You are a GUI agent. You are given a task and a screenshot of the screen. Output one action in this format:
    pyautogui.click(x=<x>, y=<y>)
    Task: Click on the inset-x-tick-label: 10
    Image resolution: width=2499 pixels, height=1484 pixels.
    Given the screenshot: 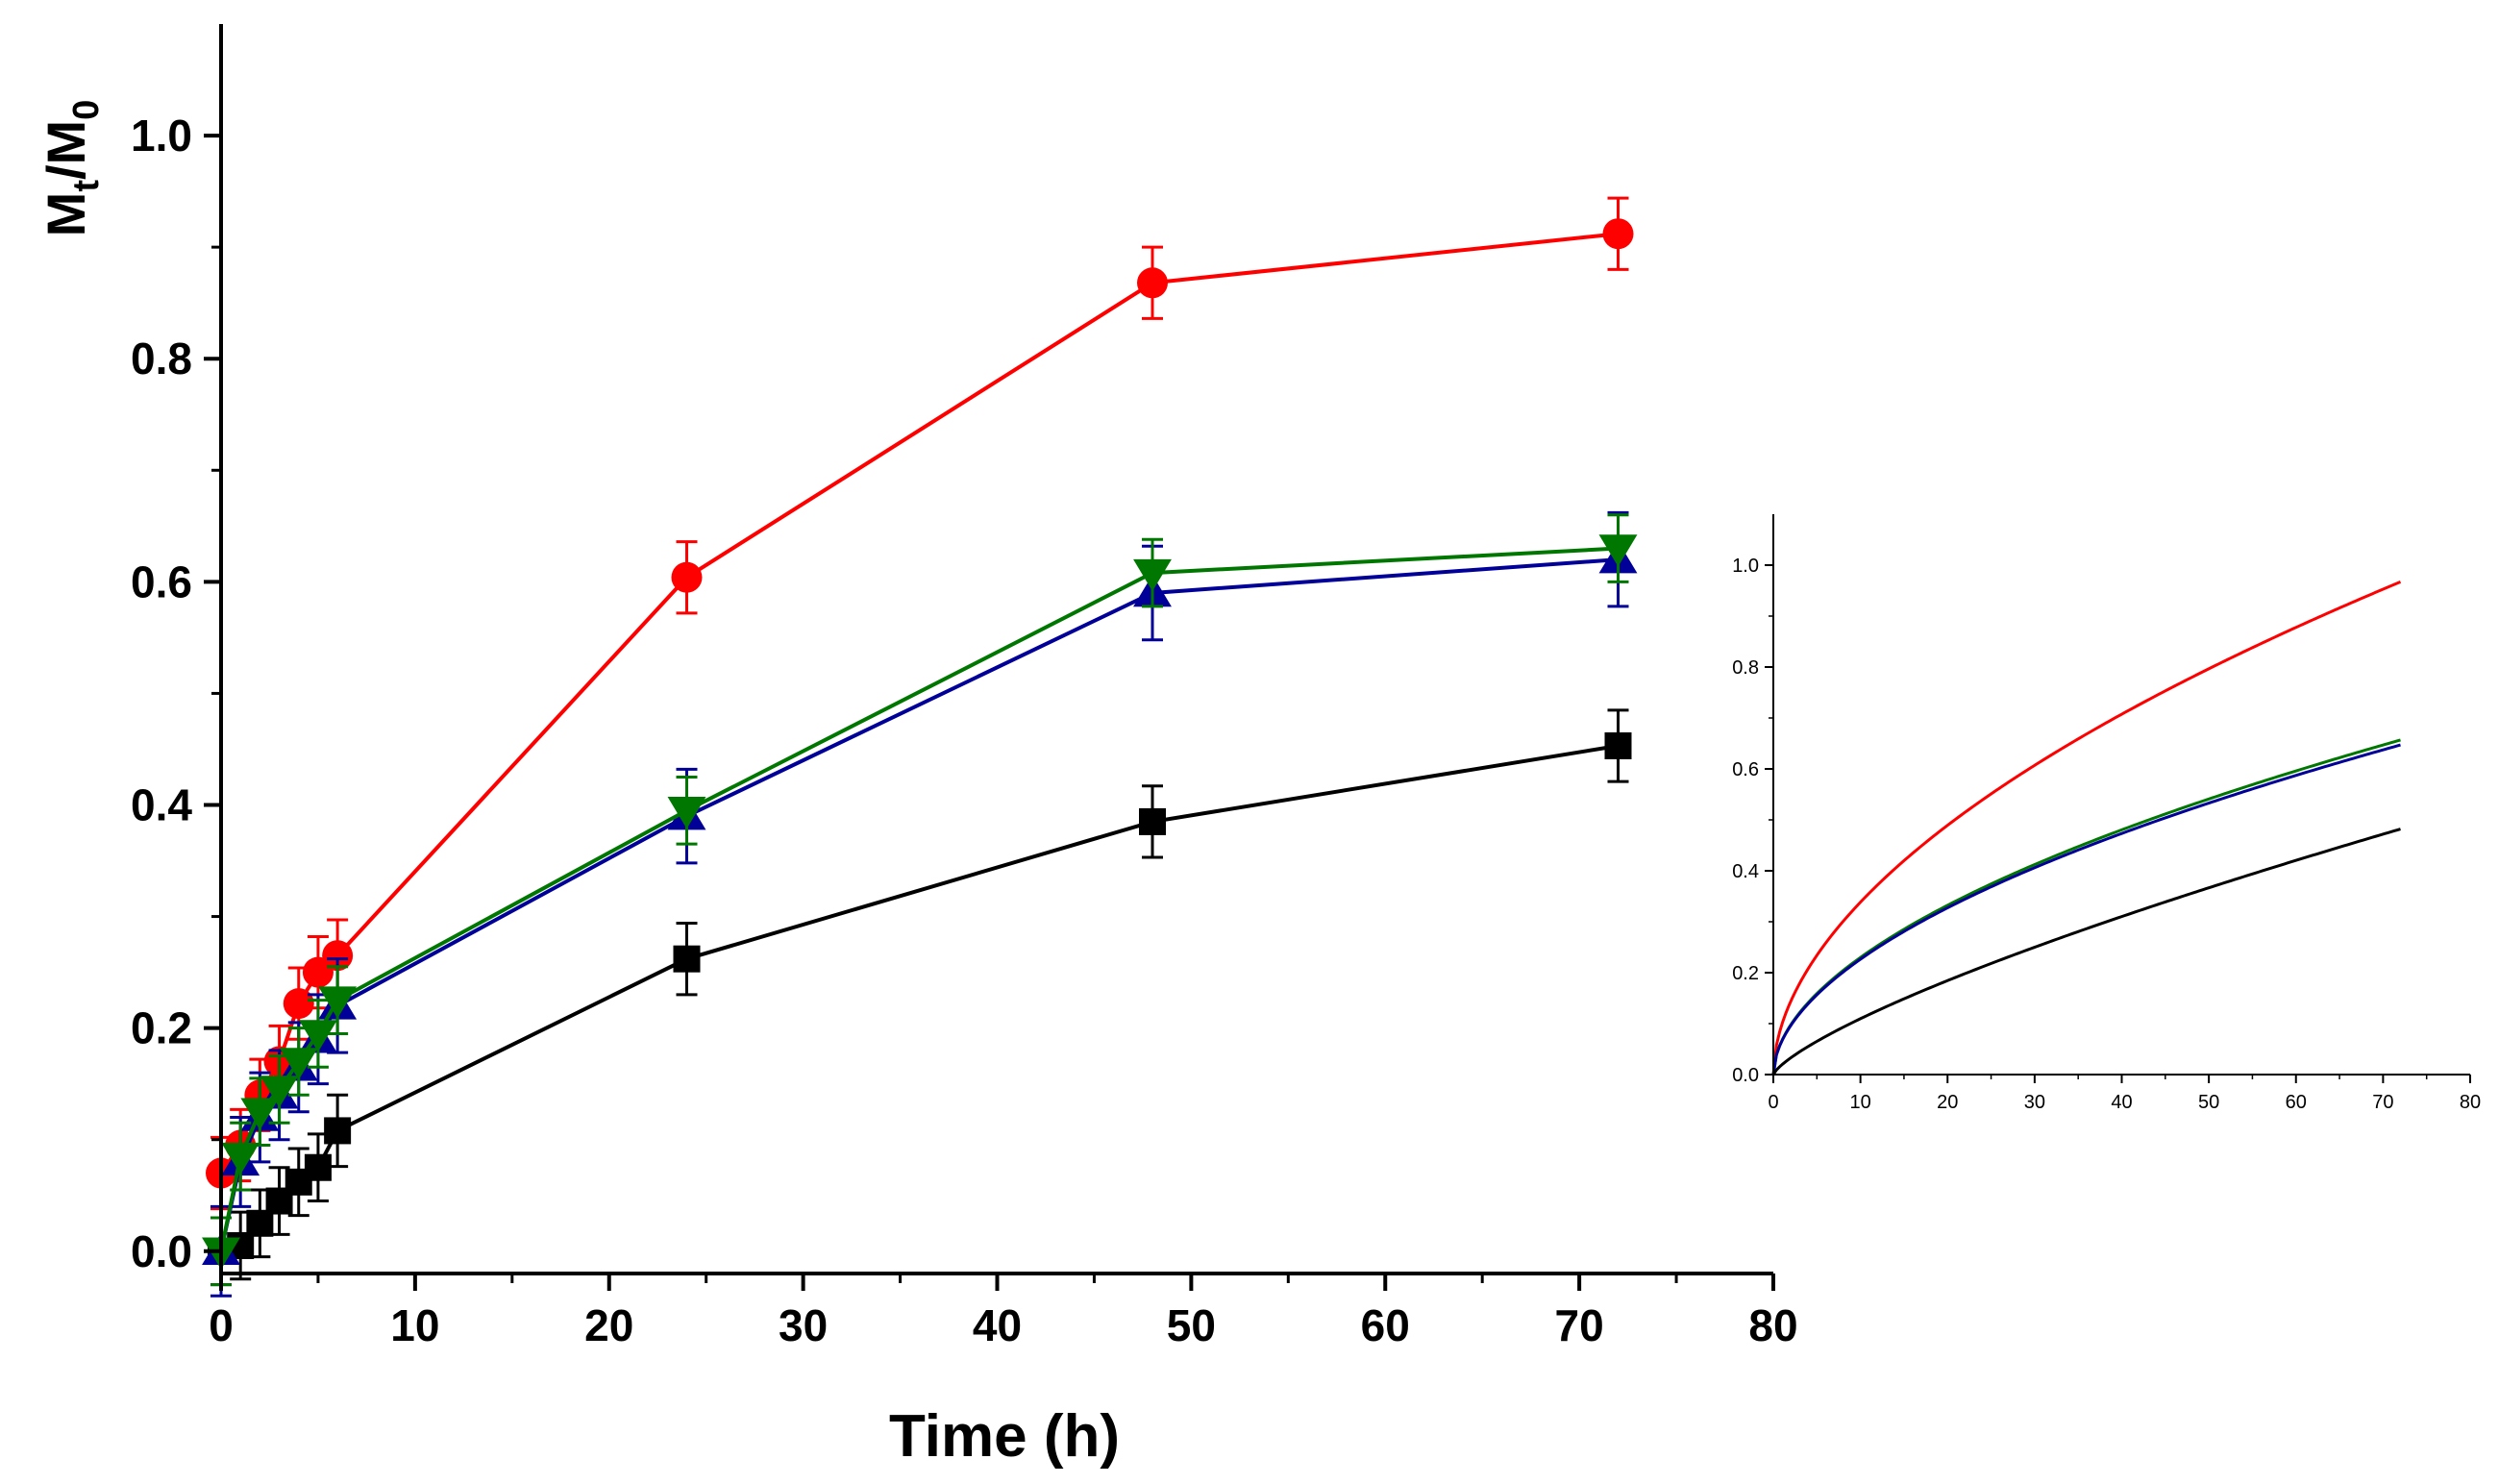 What is the action you would take?
    pyautogui.click(x=1861, y=1102)
    